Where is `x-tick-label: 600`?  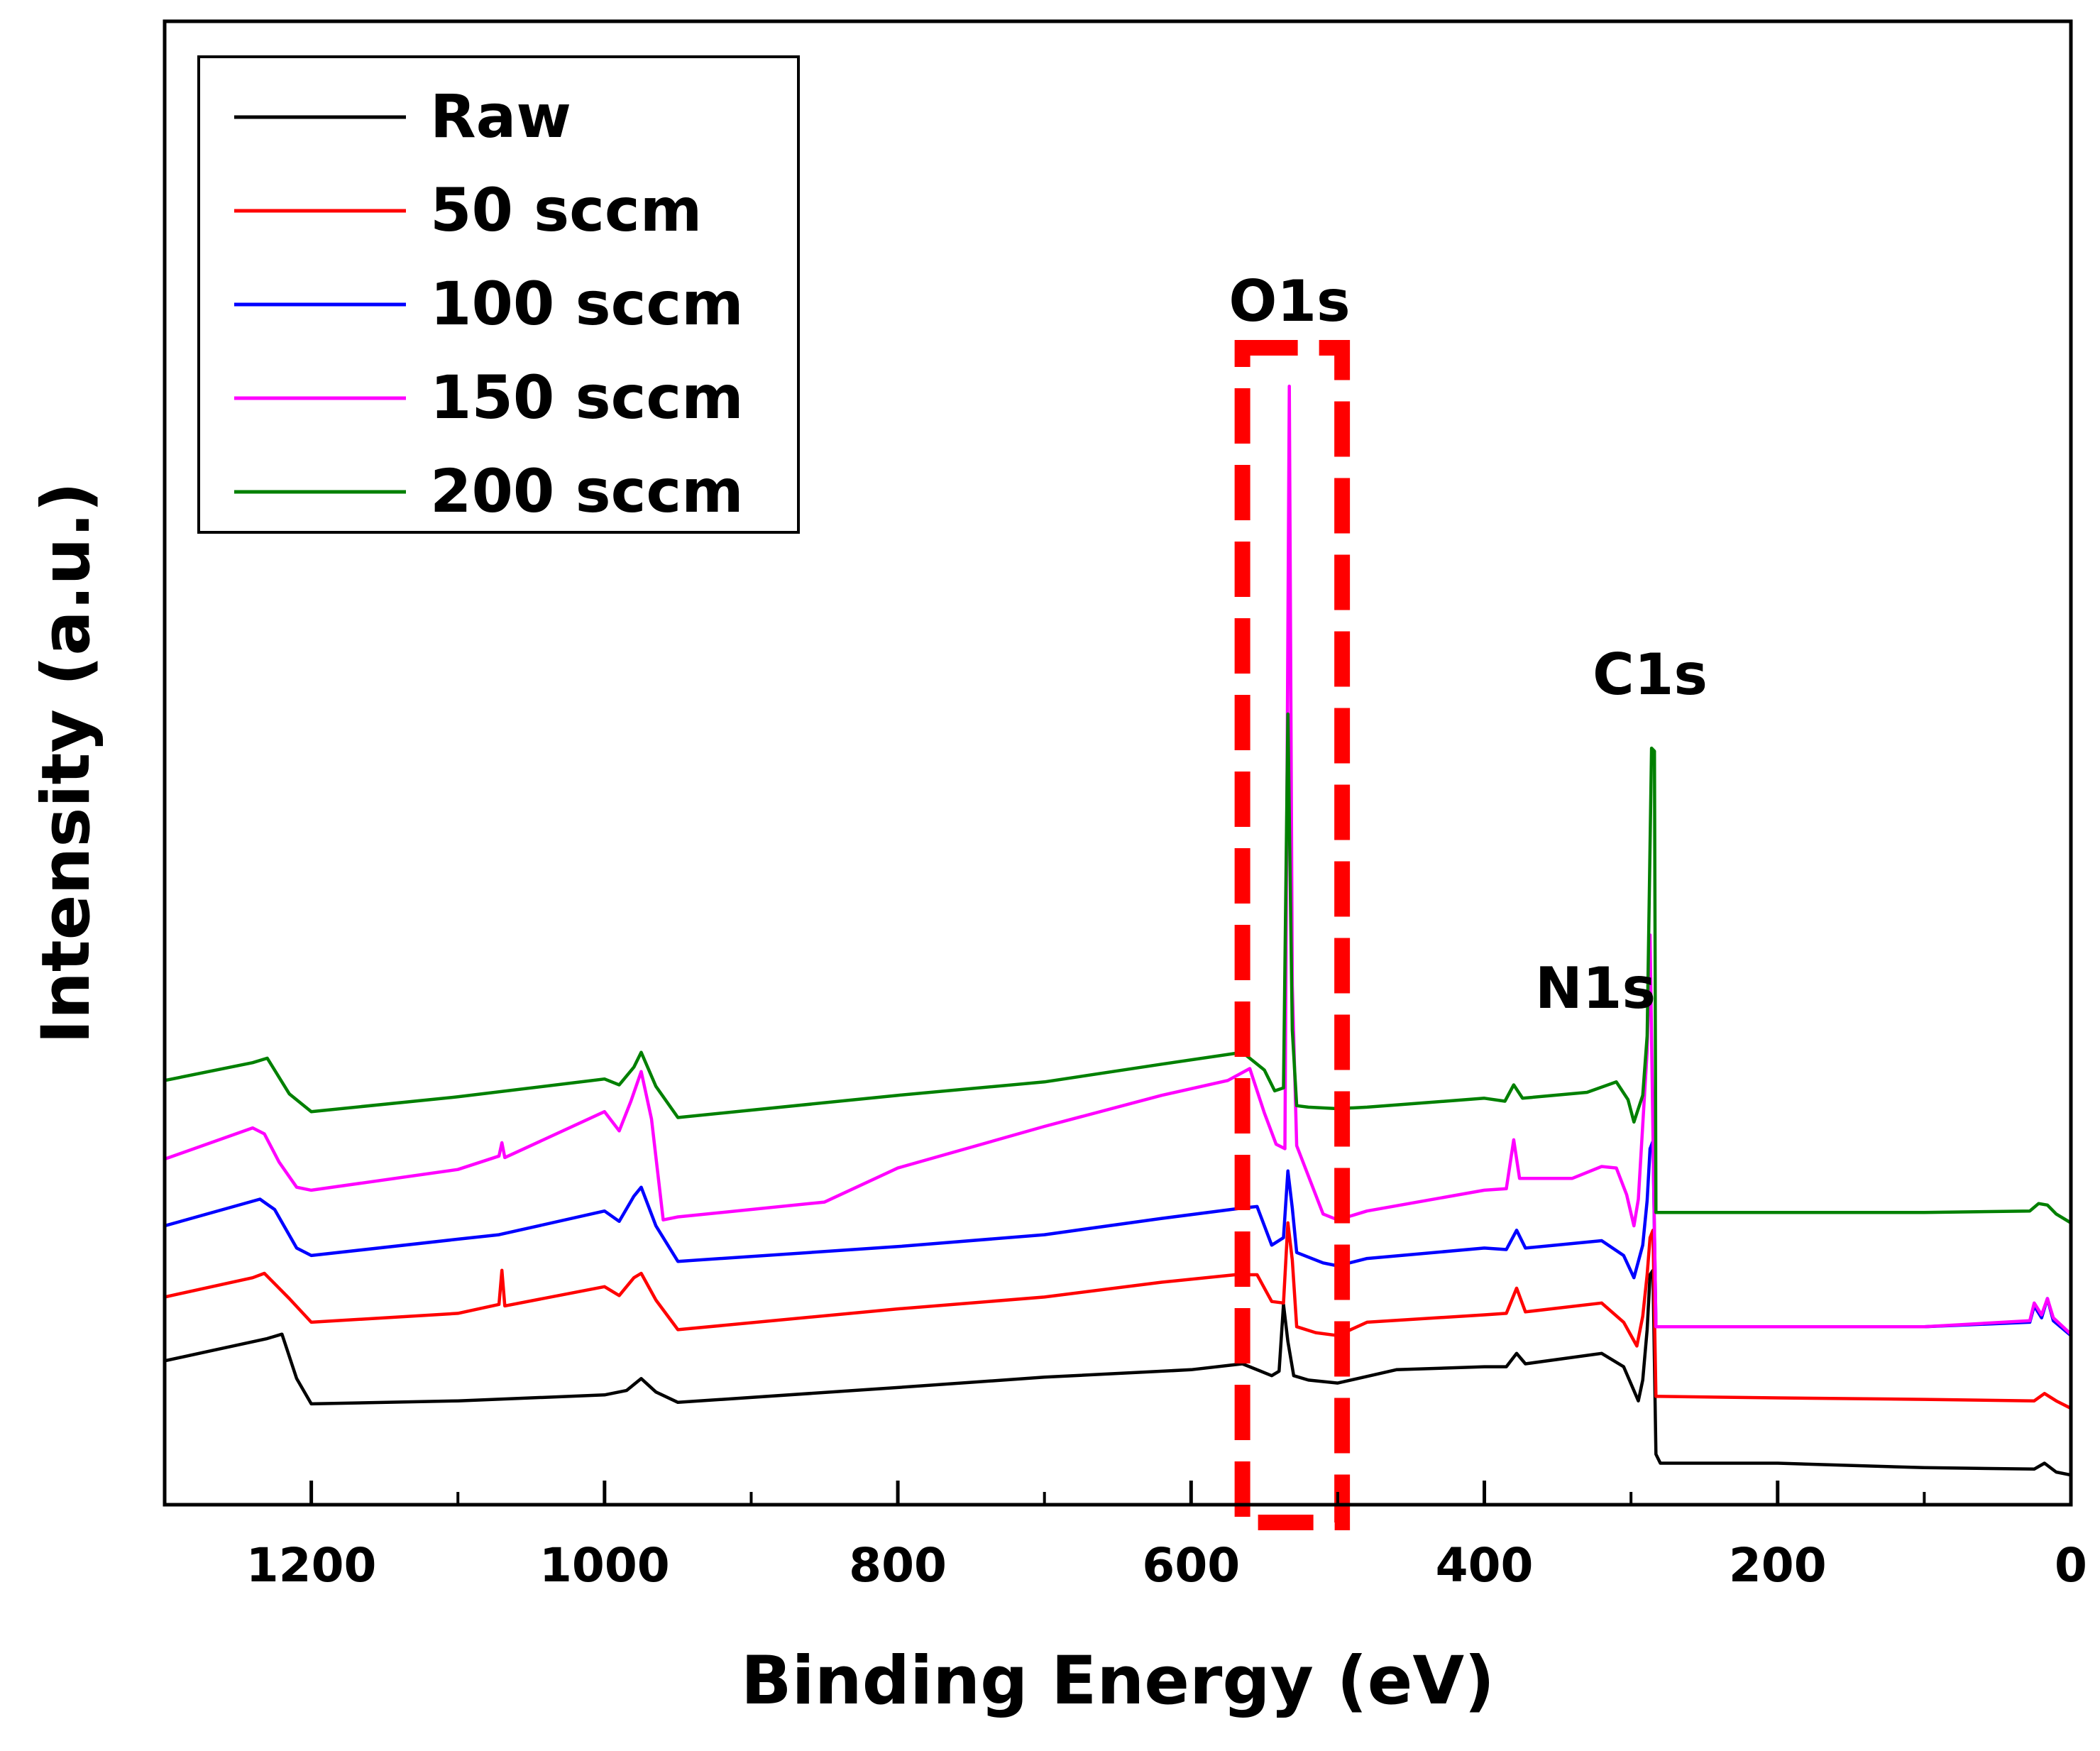 x-tick-label: 600 is located at coordinates (1191, 1565).